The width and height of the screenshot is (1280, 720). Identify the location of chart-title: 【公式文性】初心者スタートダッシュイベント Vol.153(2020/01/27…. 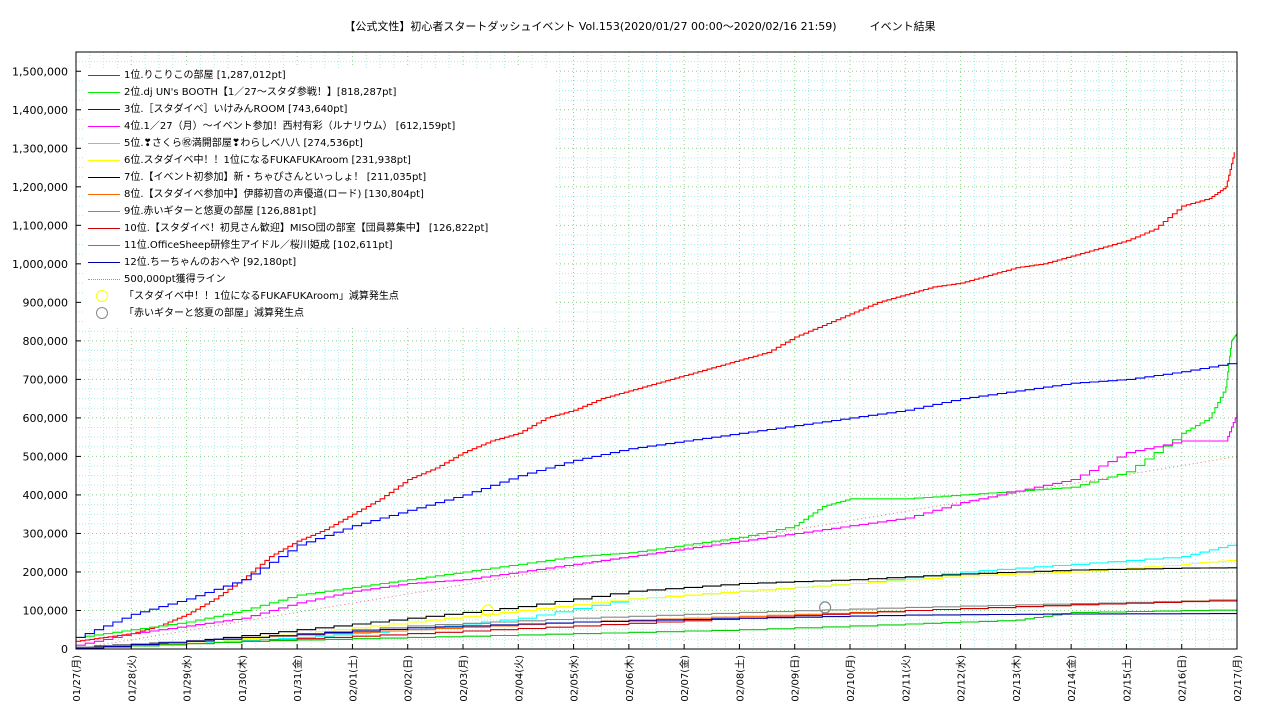
(640, 26).